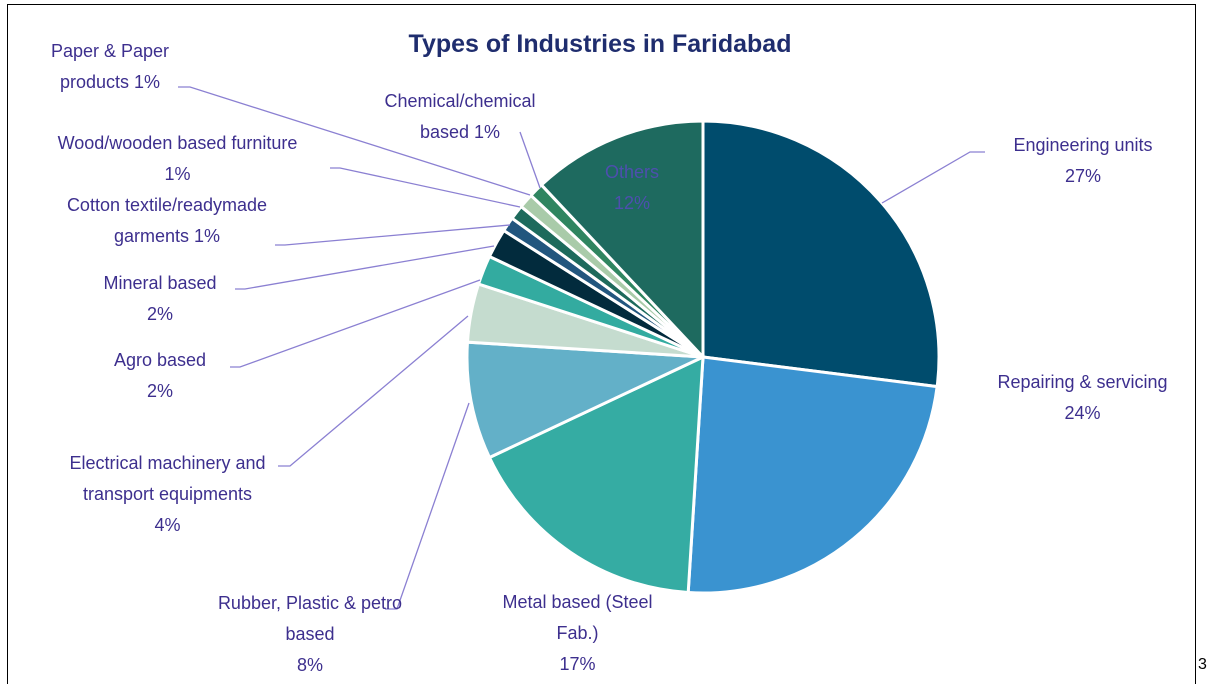 The image size is (1208, 684). I want to click on slice-label: Agro based 2%, so click(160, 376).